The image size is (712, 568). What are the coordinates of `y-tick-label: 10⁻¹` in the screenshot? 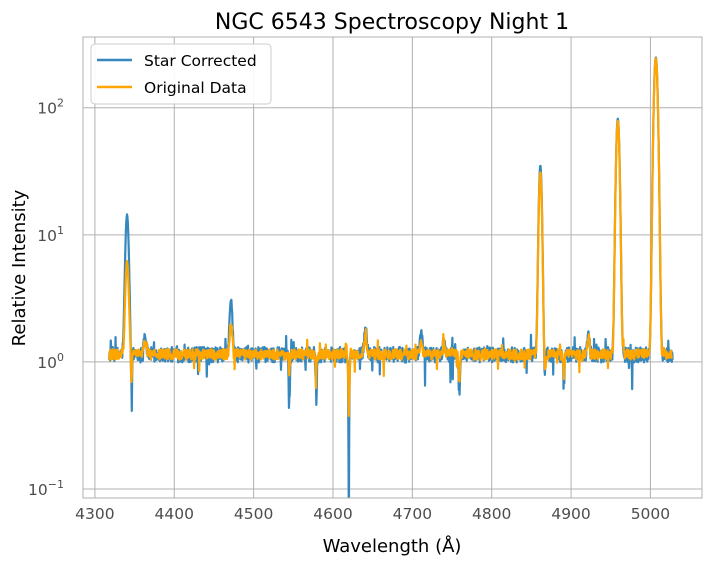 It's located at (46, 488).